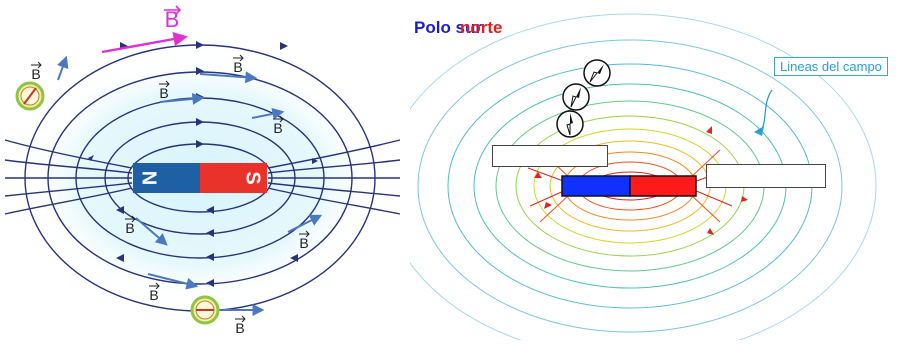 Image resolution: width=913 pixels, height=345 pixels. I want to click on field-line-right-d, so click(334, 189).